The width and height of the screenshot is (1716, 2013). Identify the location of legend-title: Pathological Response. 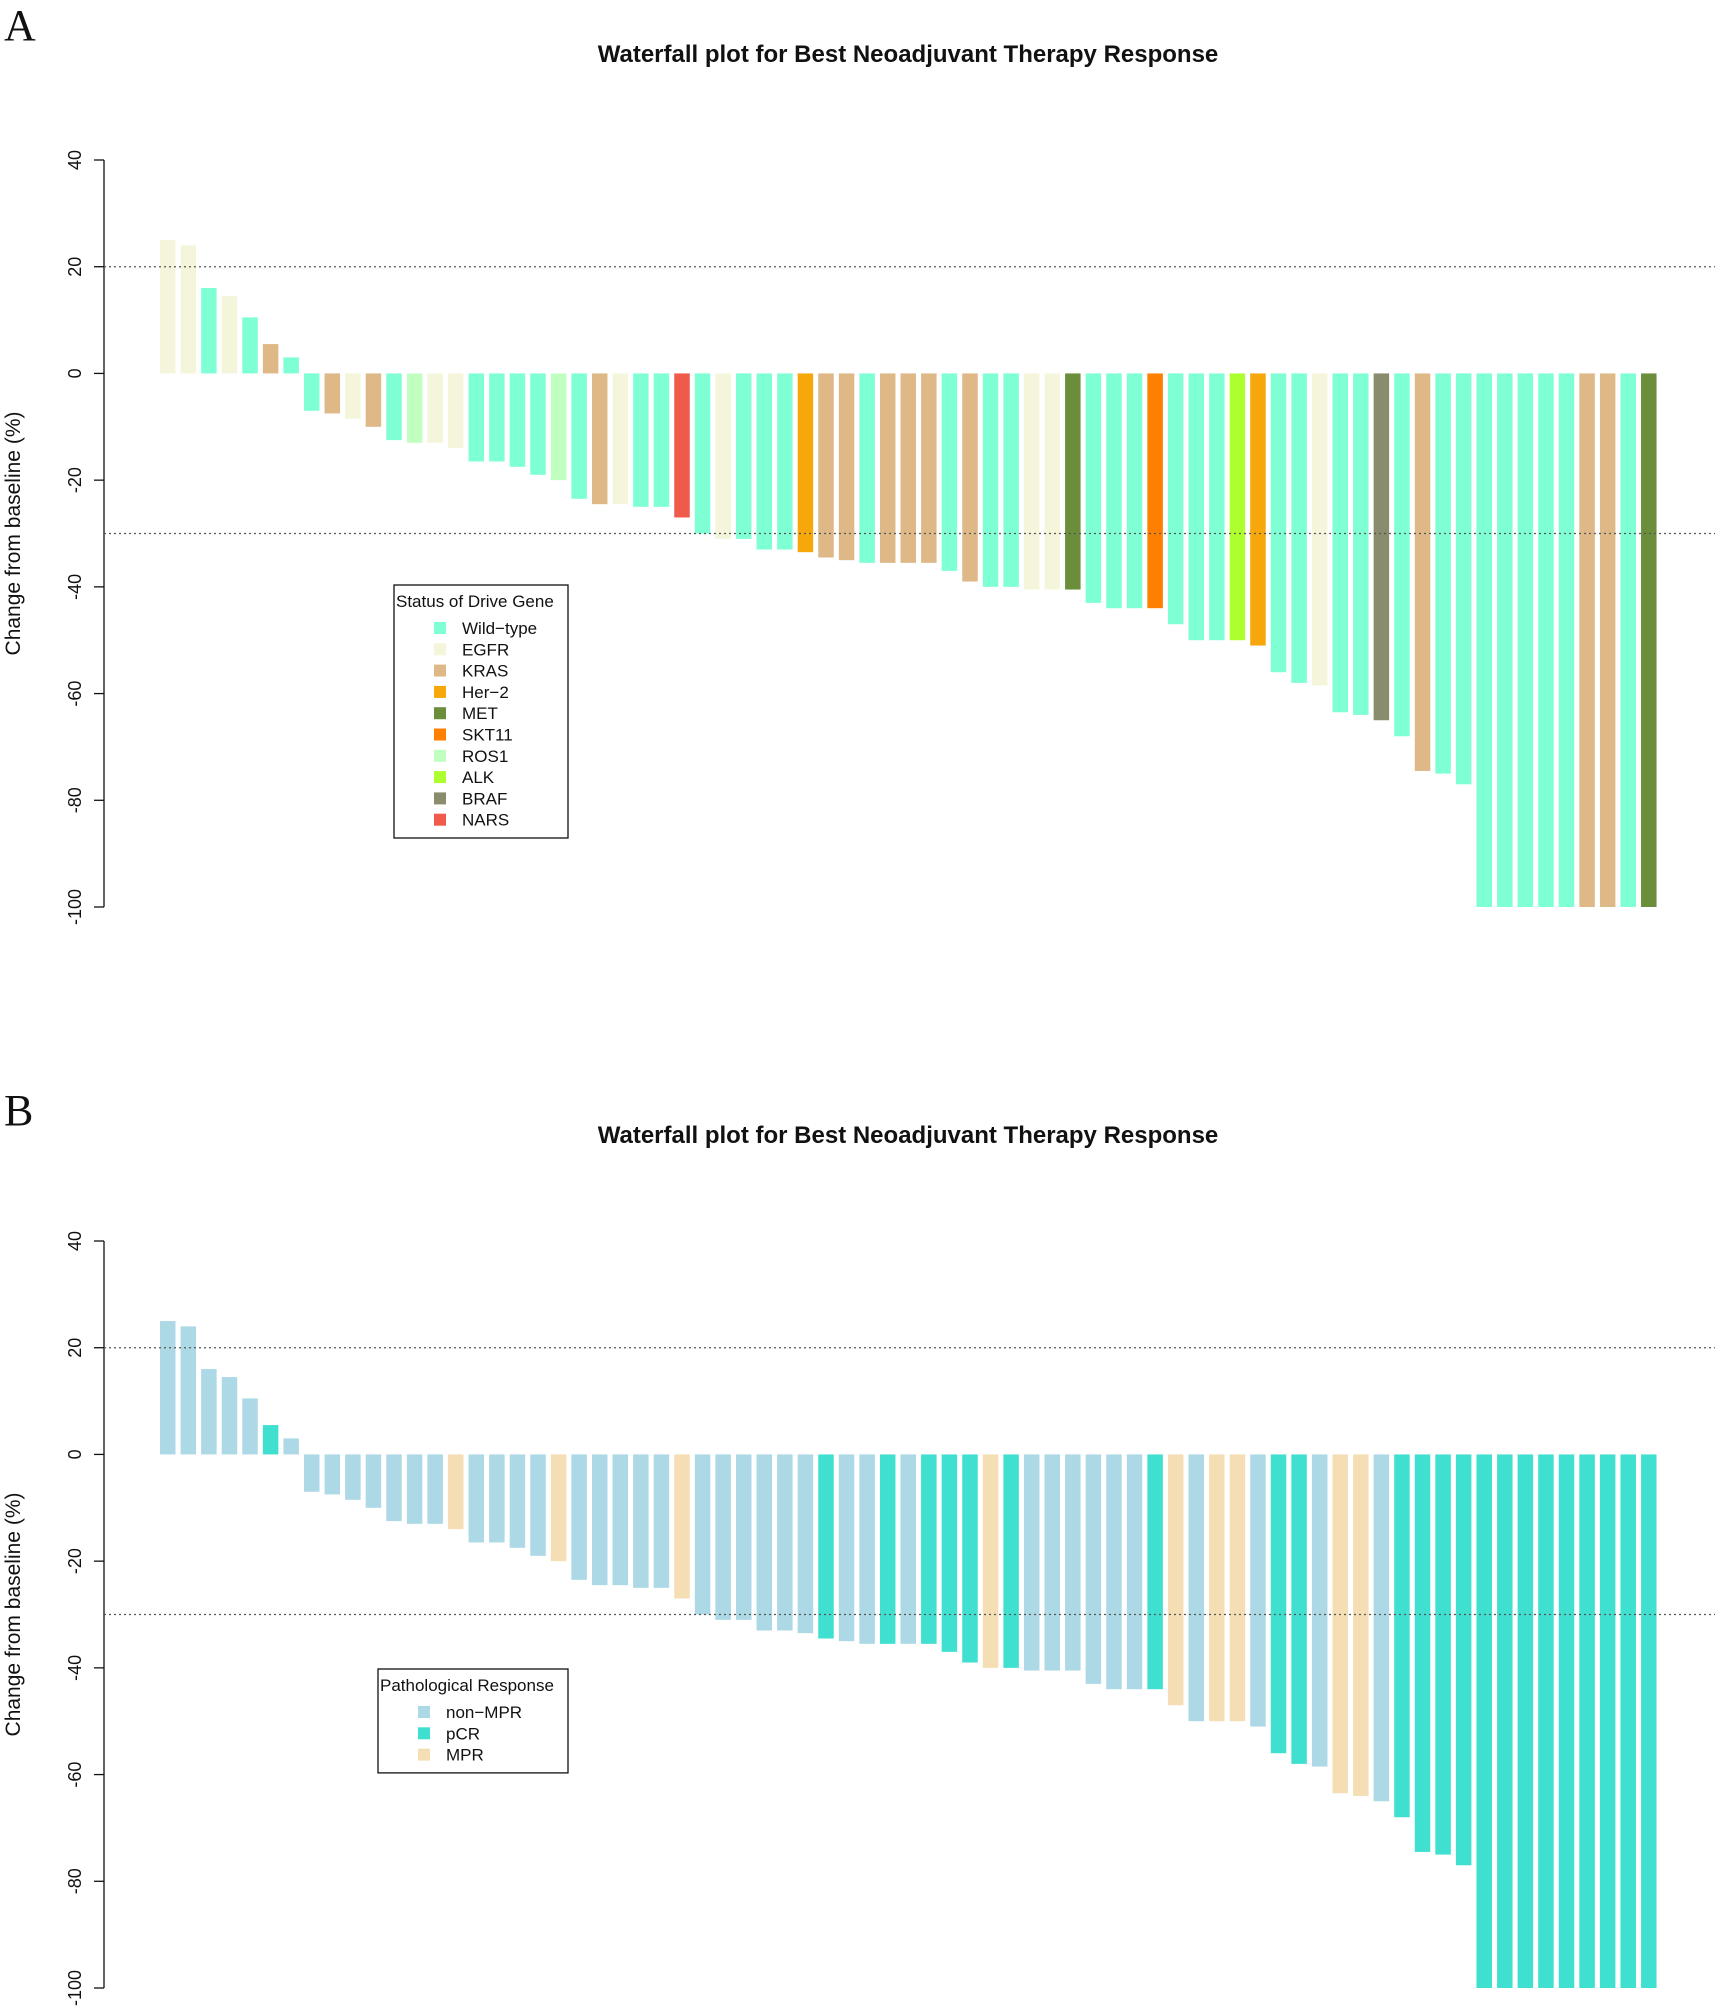
(467, 1685).